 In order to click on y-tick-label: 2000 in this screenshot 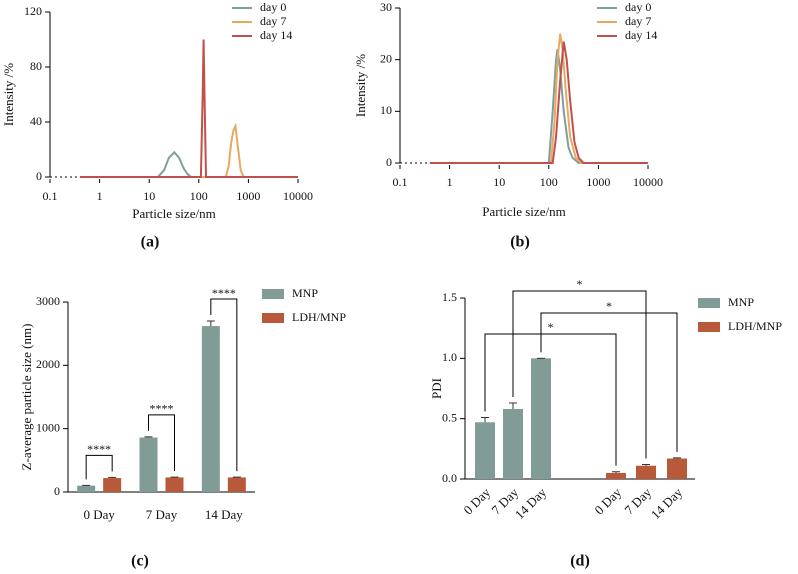, I will do `click(48, 364)`.